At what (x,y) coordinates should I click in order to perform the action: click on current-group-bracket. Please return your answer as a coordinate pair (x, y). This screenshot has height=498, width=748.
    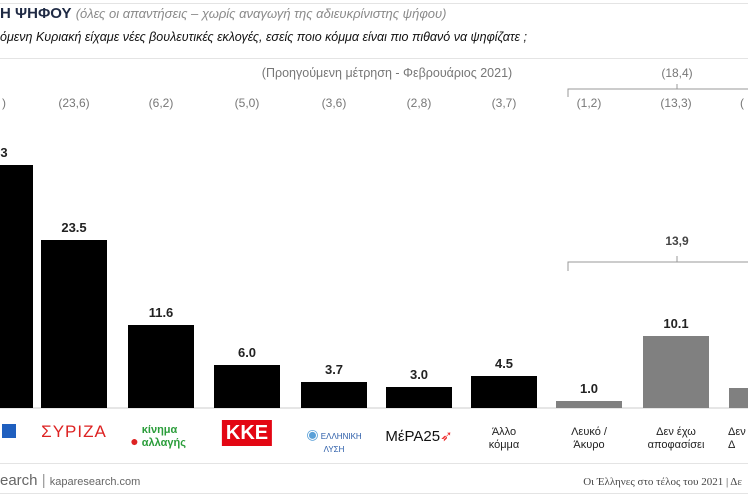
    Looking at the image, I should click on (657, 263).